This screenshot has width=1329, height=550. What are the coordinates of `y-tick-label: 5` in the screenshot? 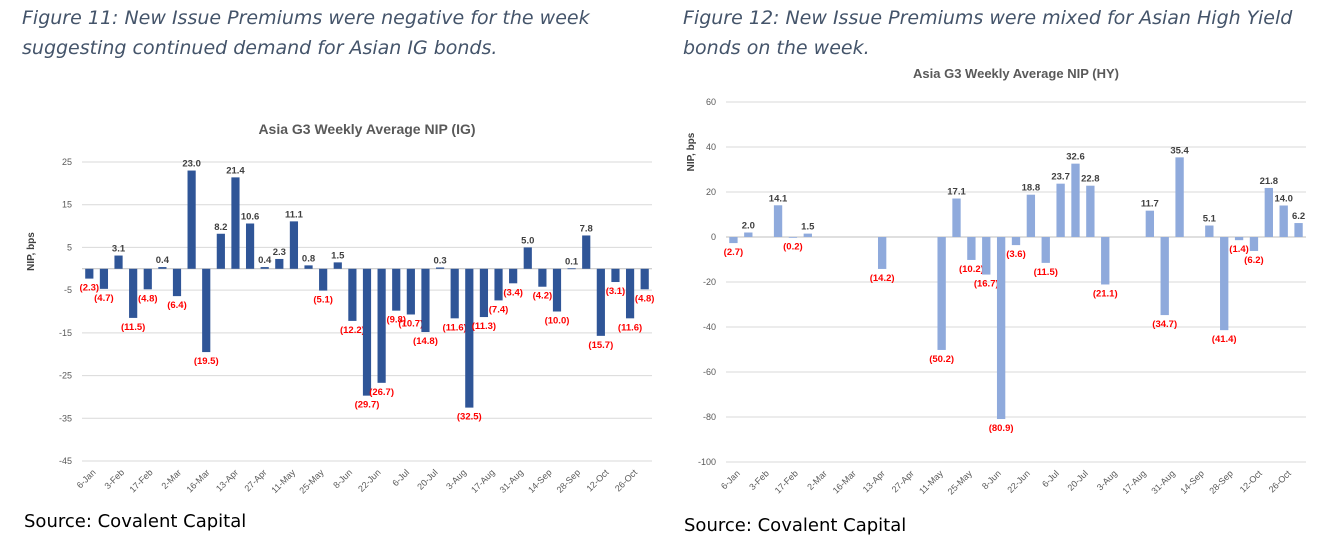 It's located at (69, 247).